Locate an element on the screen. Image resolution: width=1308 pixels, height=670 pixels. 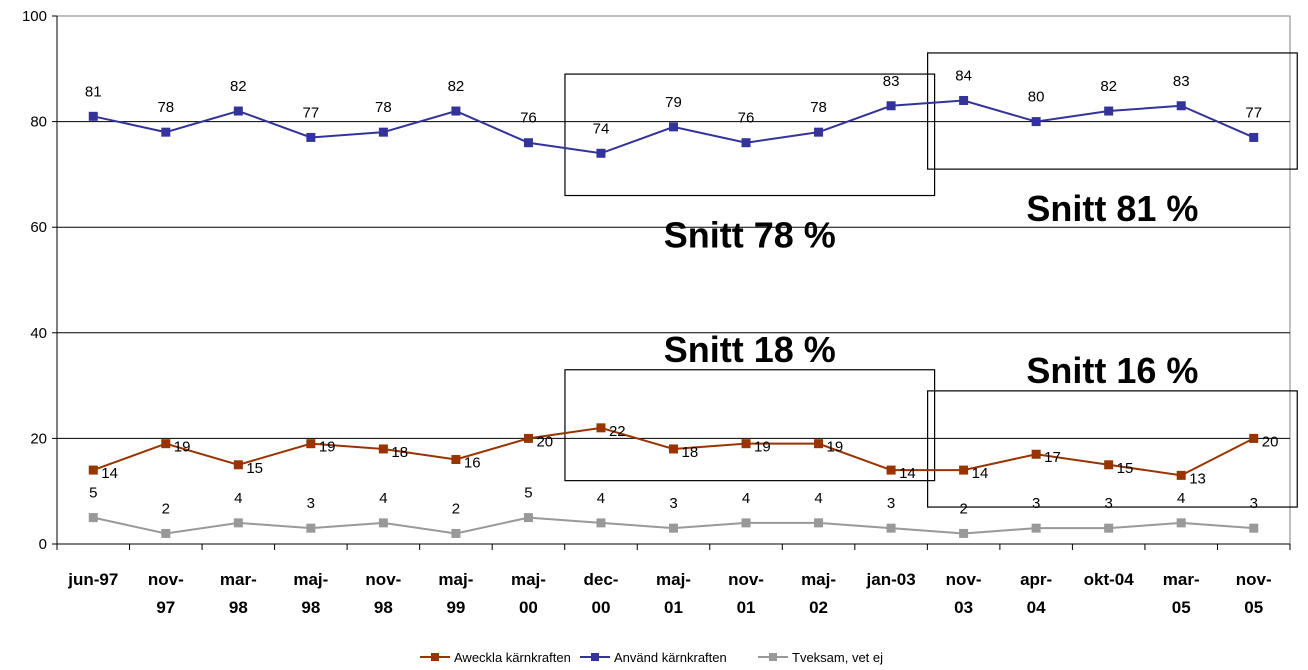
x-tick-label: okt-04 is located at coordinates (1109, 579).